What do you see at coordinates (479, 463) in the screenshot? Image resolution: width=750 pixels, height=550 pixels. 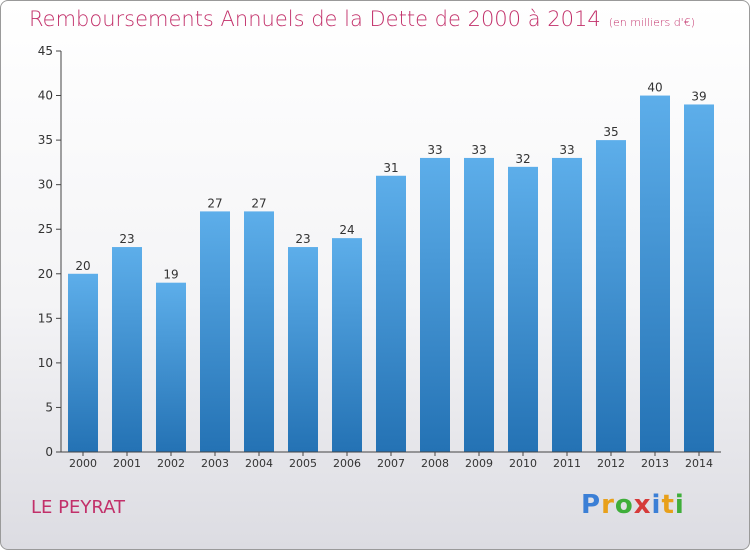 I see `x-tick-label-2009: 2009` at bounding box center [479, 463].